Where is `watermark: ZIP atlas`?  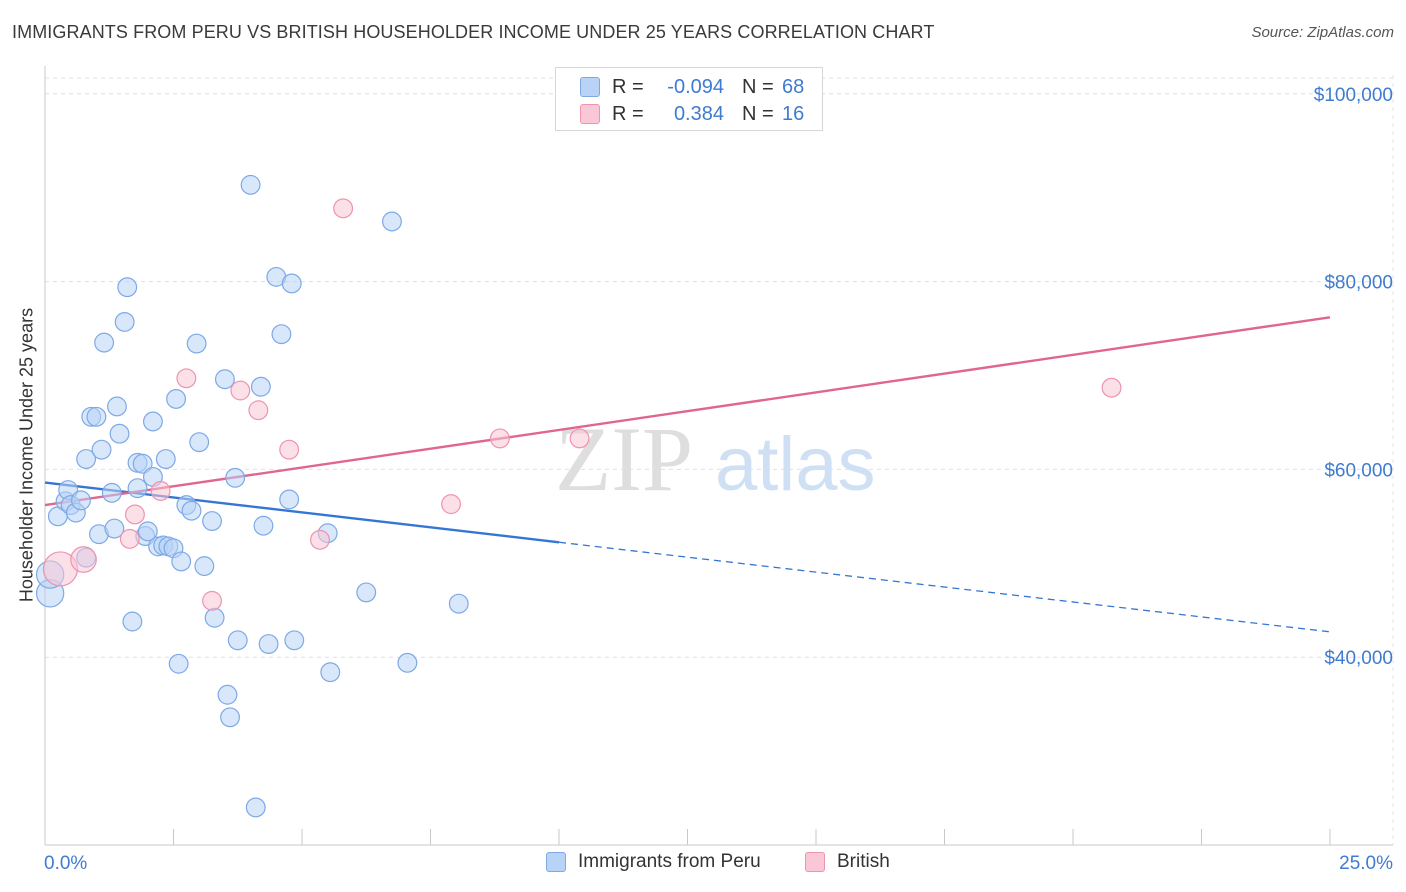
watermark: ZIP atlas is located at coordinates (715, 459).